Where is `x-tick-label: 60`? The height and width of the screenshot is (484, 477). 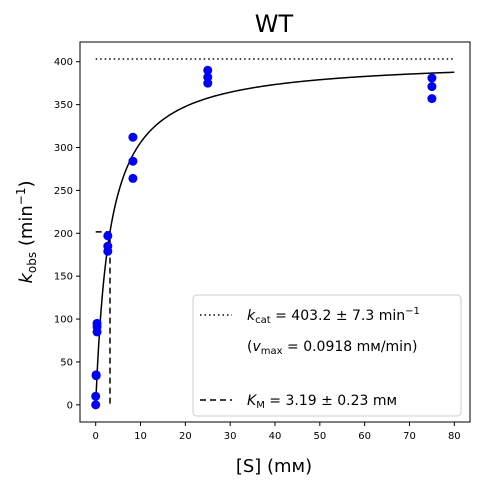
x-tick-label: 60 is located at coordinates (364, 436).